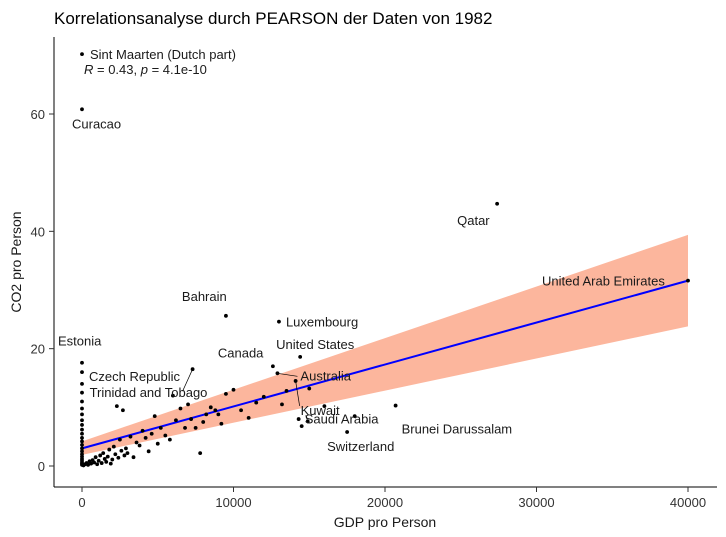 This screenshot has width=726, height=537. Describe the element at coordinates (38, 114) in the screenshot. I see `y-tick-label: 60` at that location.